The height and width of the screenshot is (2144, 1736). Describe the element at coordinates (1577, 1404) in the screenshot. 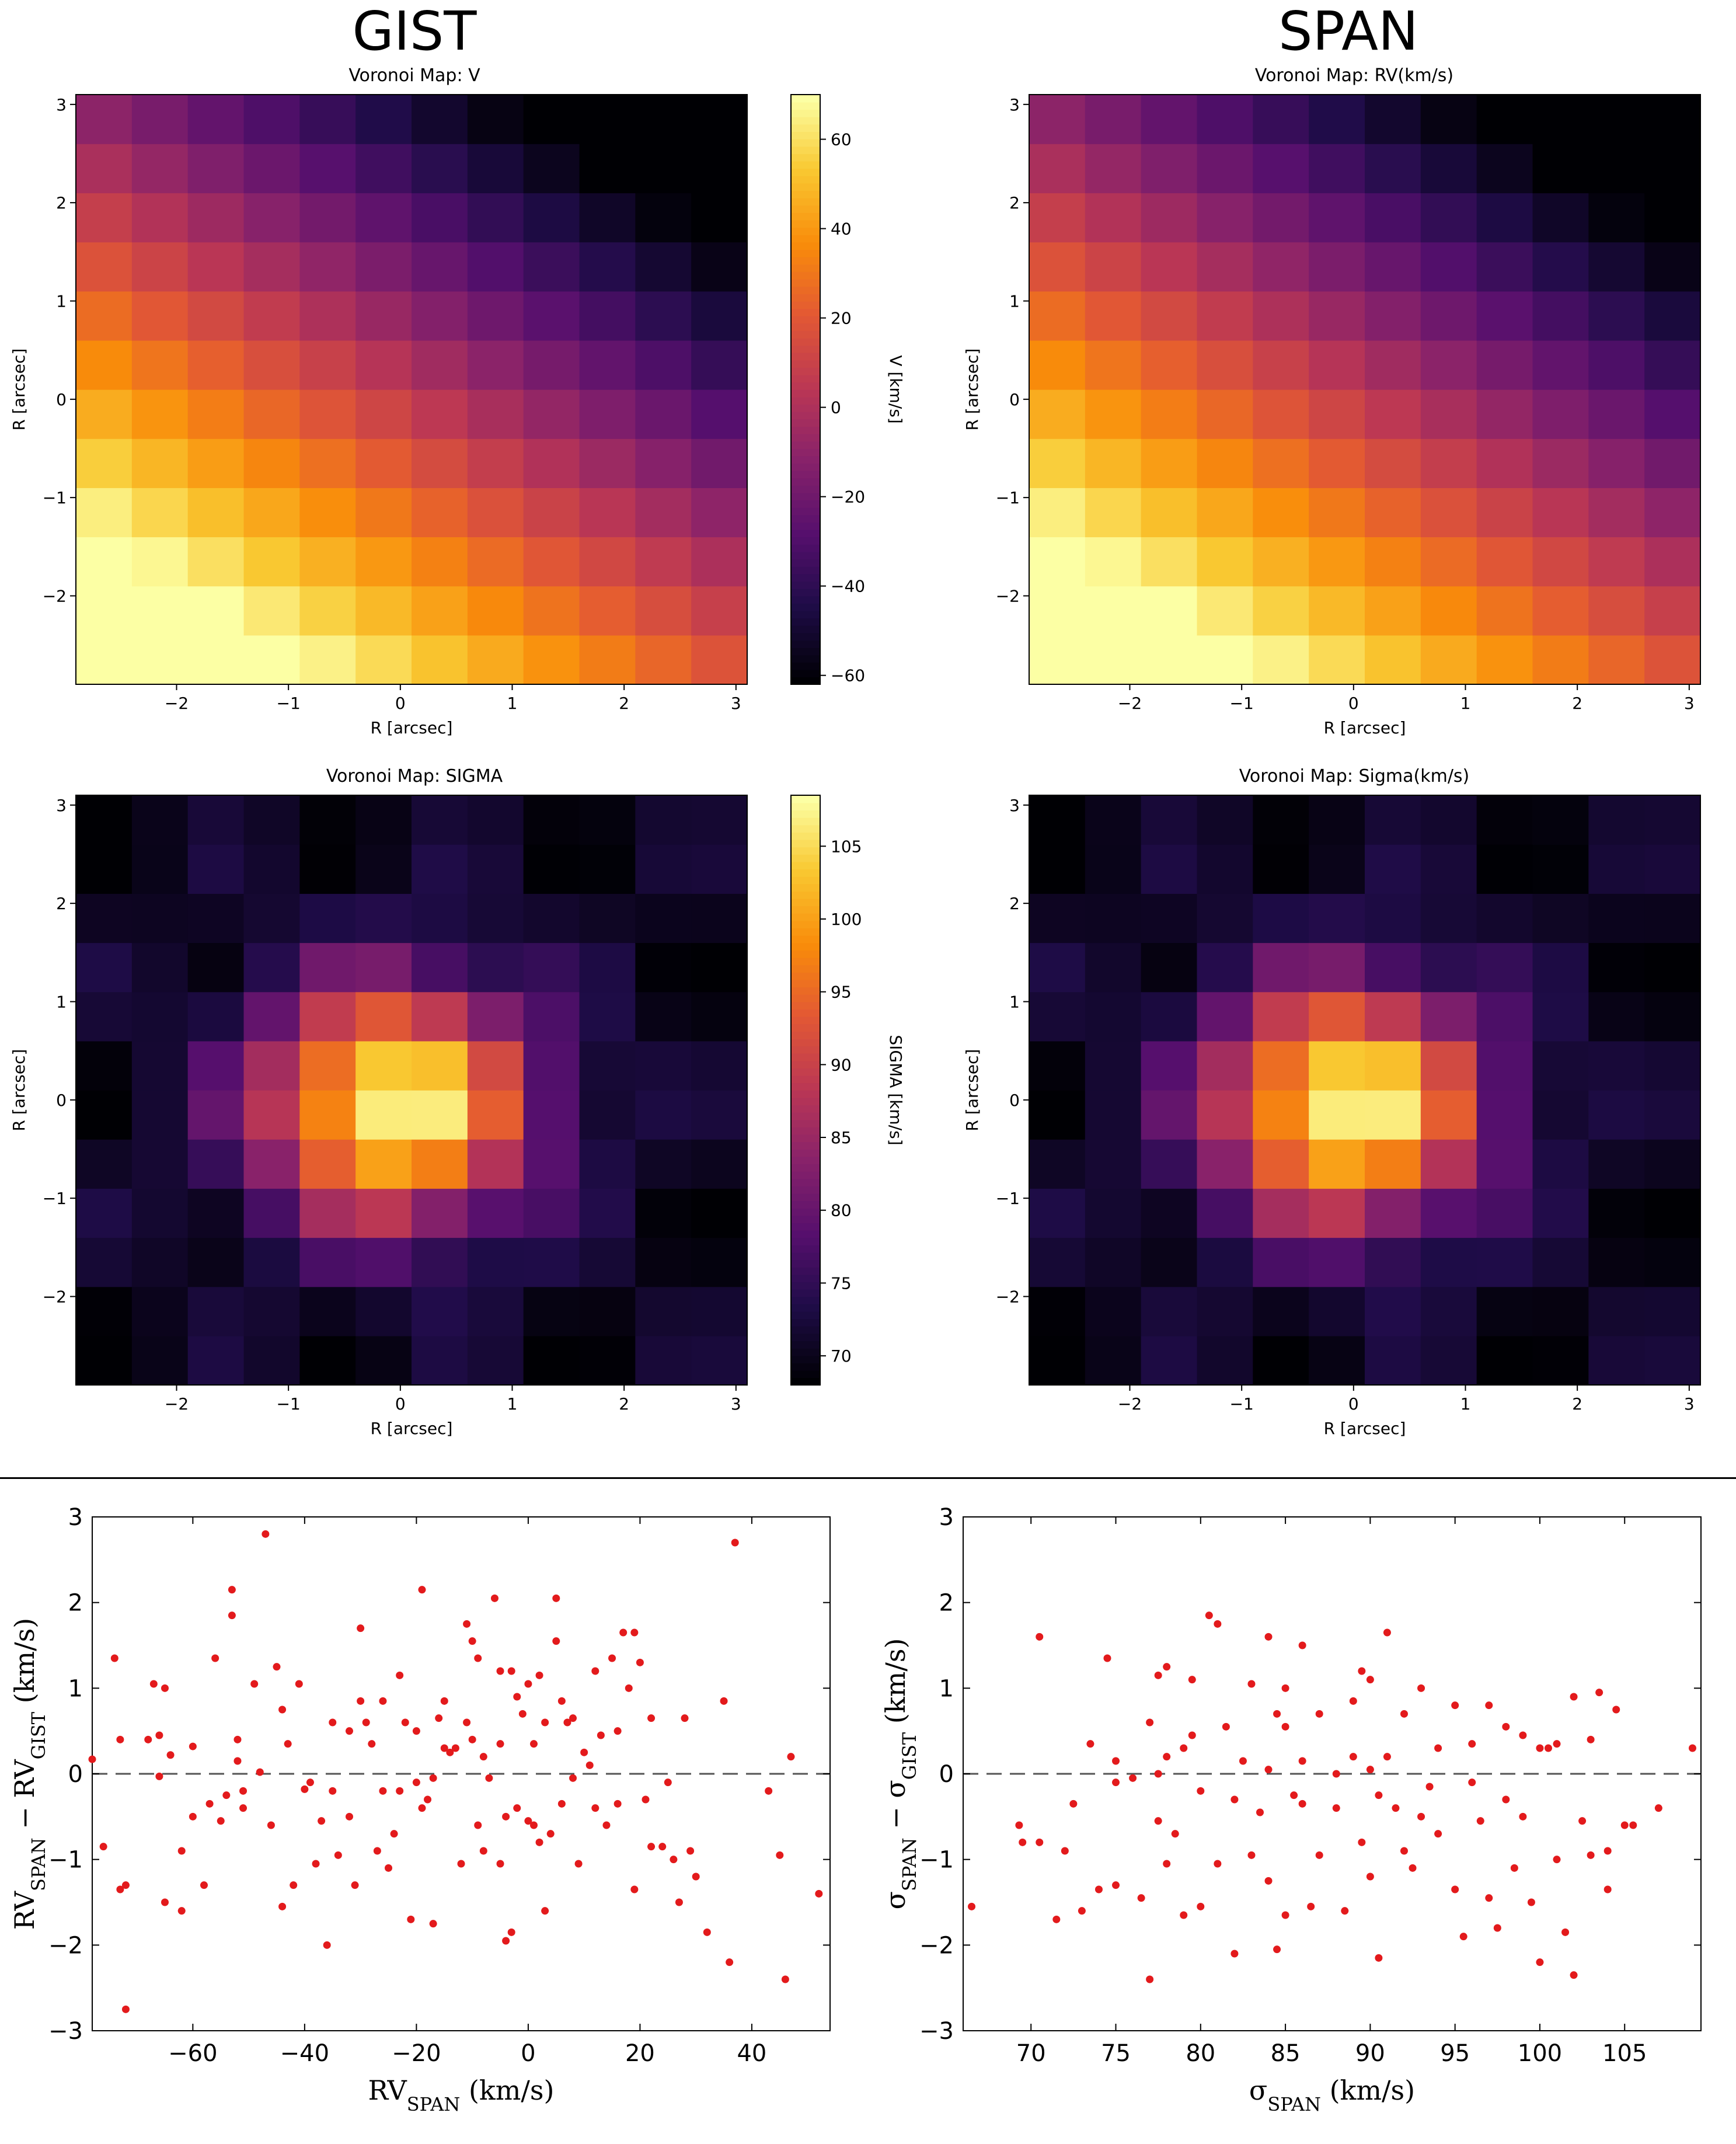

I see `x-tick-label: 2` at that location.